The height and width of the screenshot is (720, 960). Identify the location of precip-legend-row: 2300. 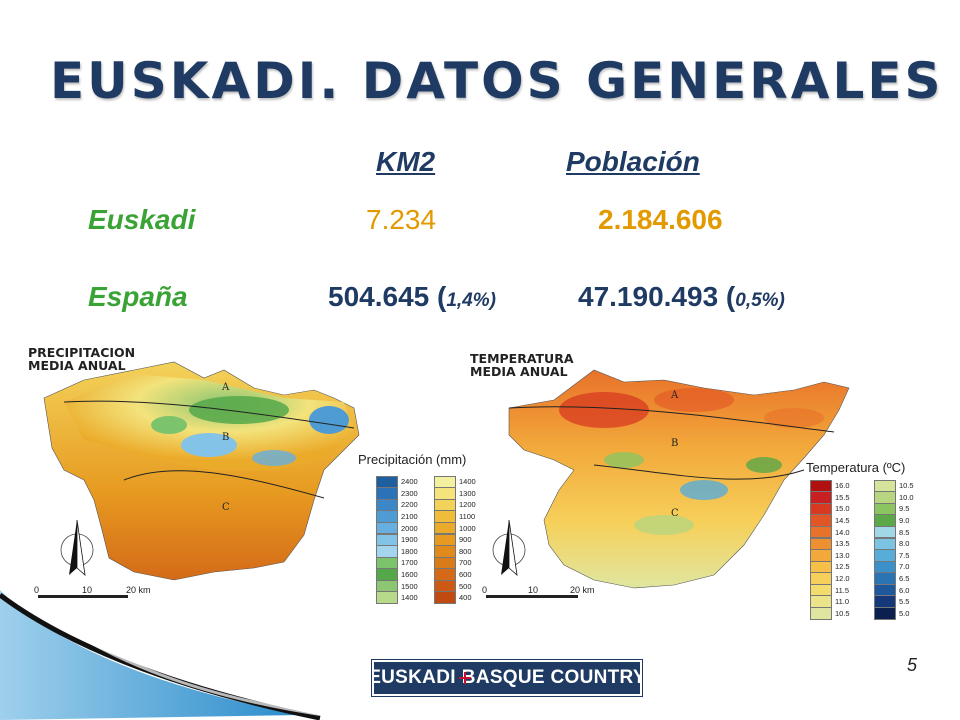
(397, 493).